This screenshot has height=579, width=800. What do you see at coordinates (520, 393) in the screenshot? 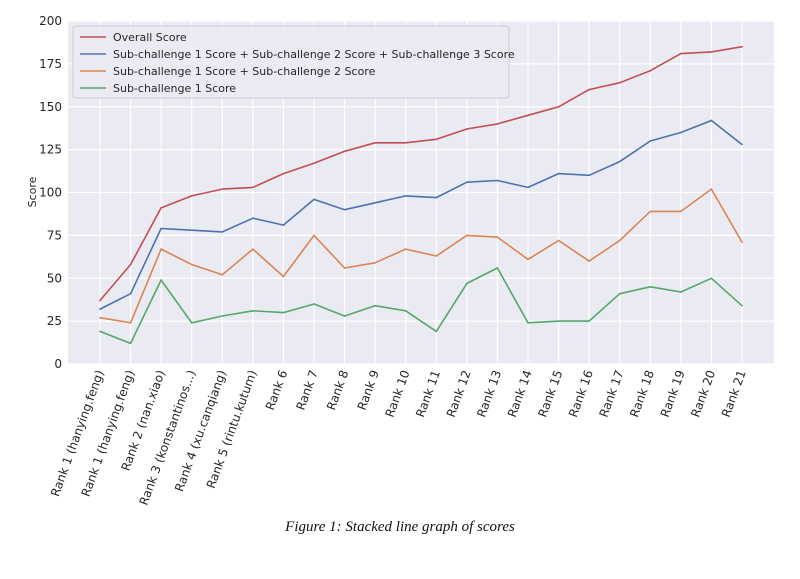
I see `x-tick-label: Rank 14` at bounding box center [520, 393].